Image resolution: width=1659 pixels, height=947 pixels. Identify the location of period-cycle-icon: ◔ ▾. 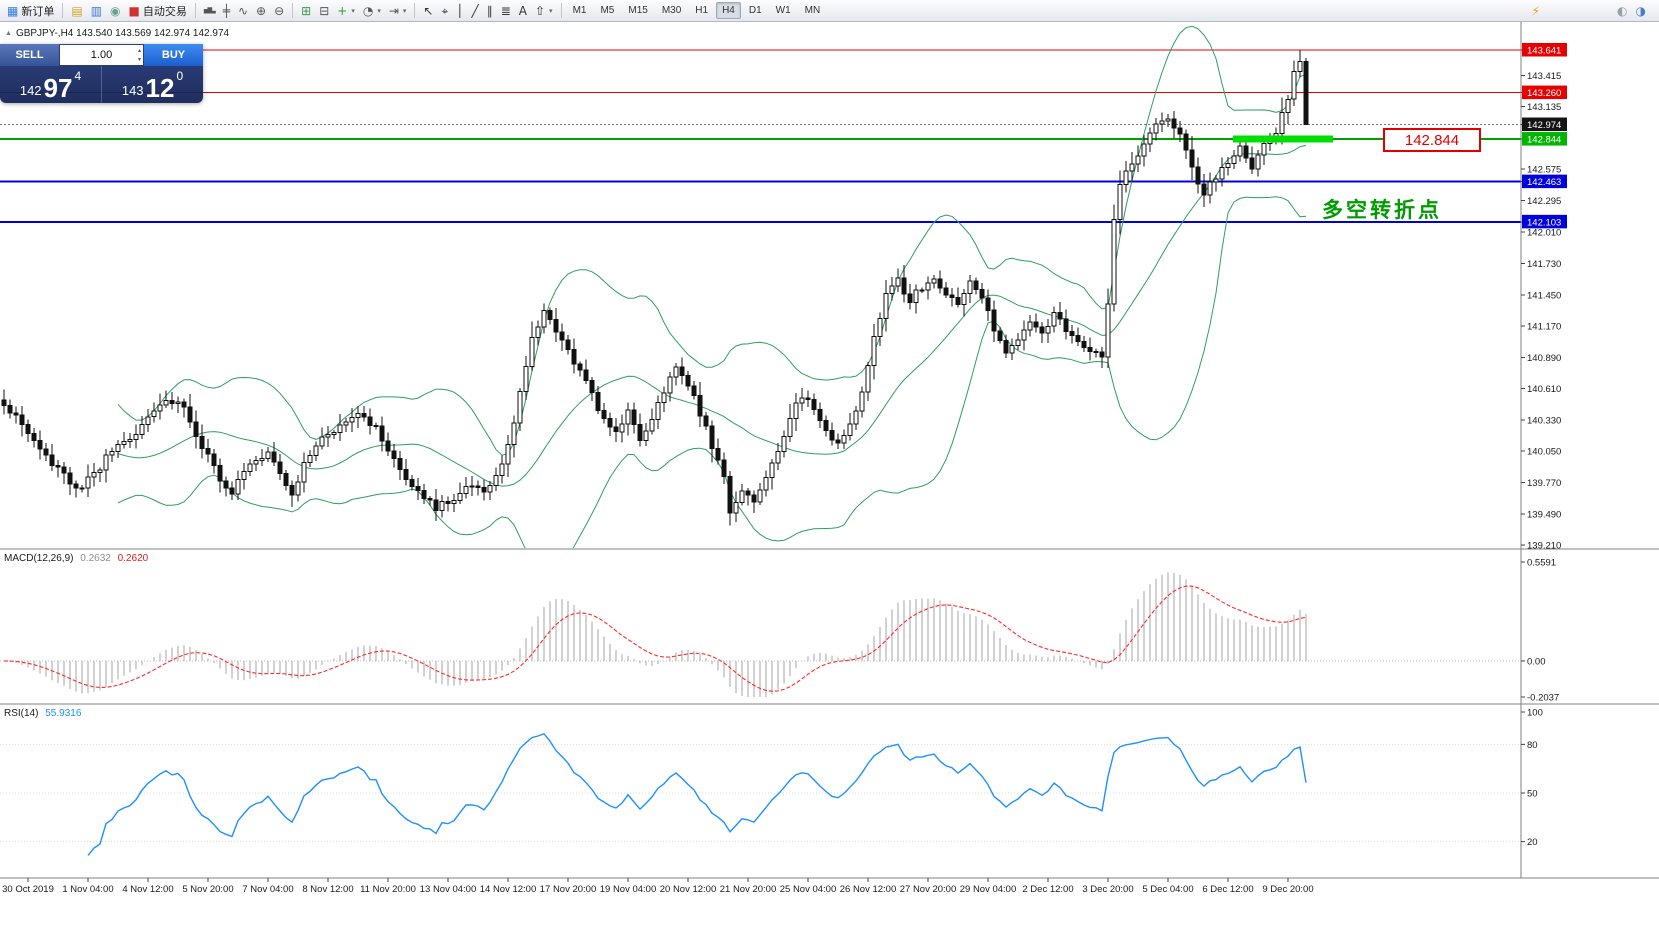
(372, 11).